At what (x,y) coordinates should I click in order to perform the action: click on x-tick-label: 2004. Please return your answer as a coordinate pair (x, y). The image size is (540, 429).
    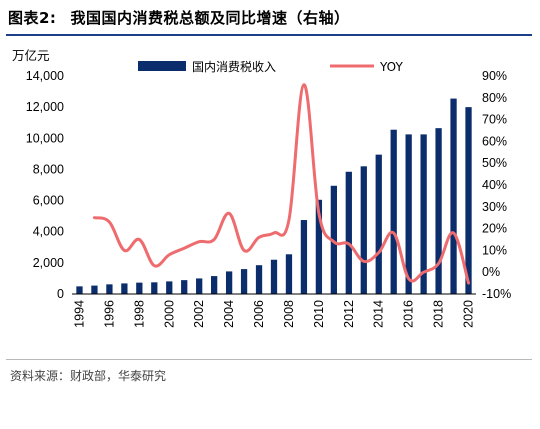
    Looking at the image, I should click on (229, 314).